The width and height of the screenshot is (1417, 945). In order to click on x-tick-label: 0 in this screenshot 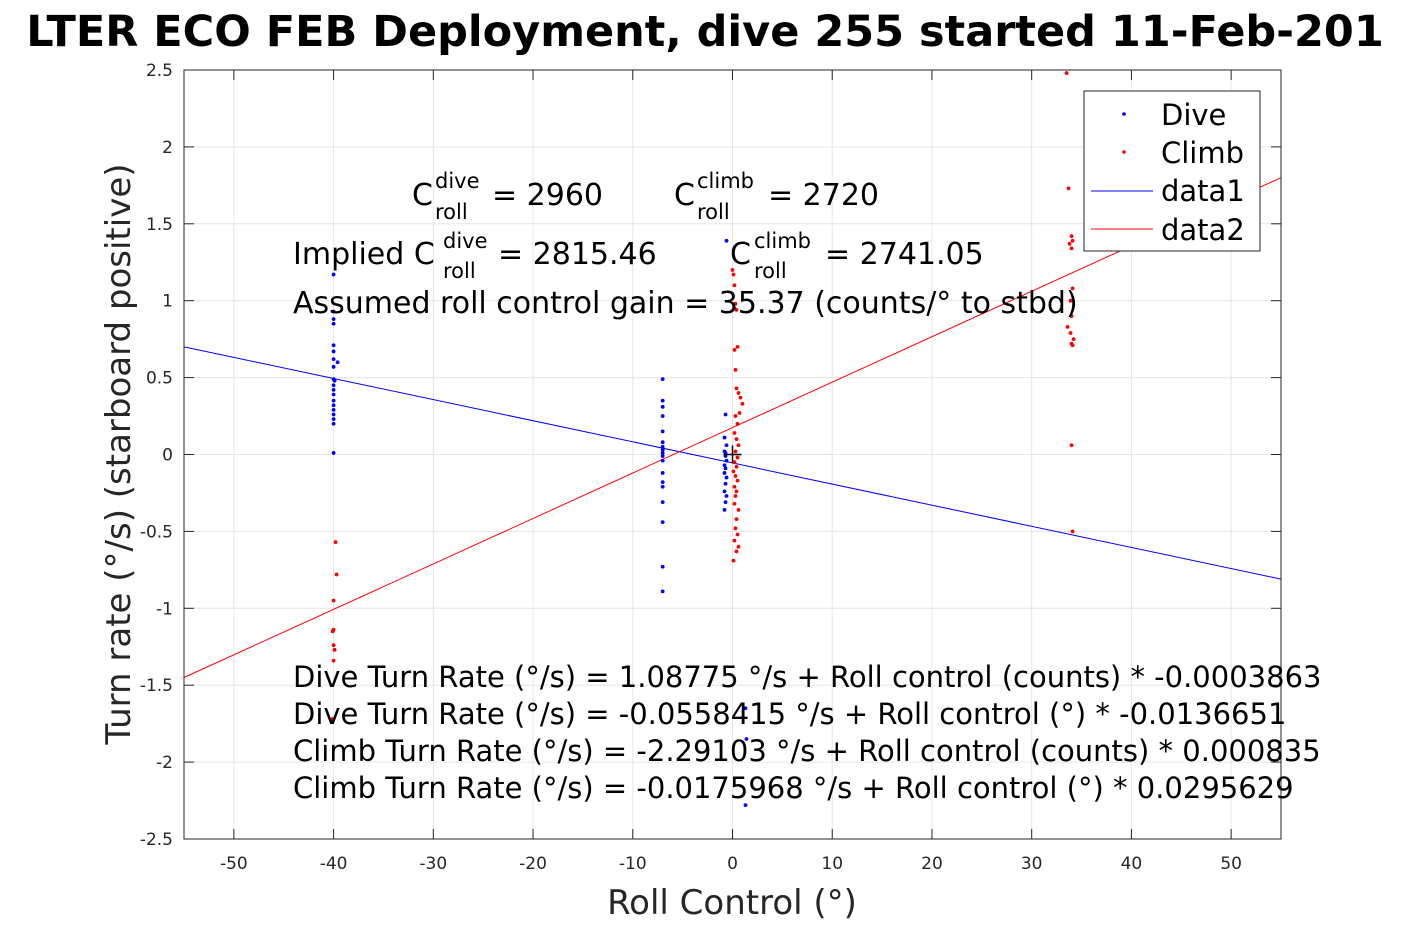, I will do `click(732, 864)`.